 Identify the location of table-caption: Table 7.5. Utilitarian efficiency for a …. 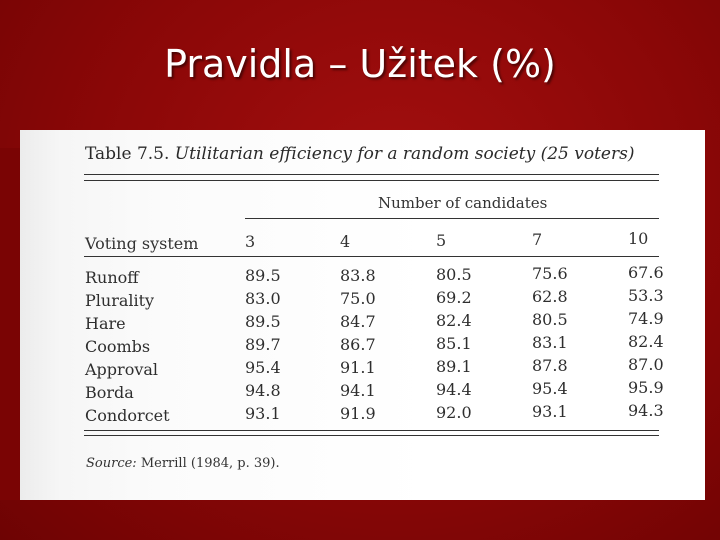
(359, 154).